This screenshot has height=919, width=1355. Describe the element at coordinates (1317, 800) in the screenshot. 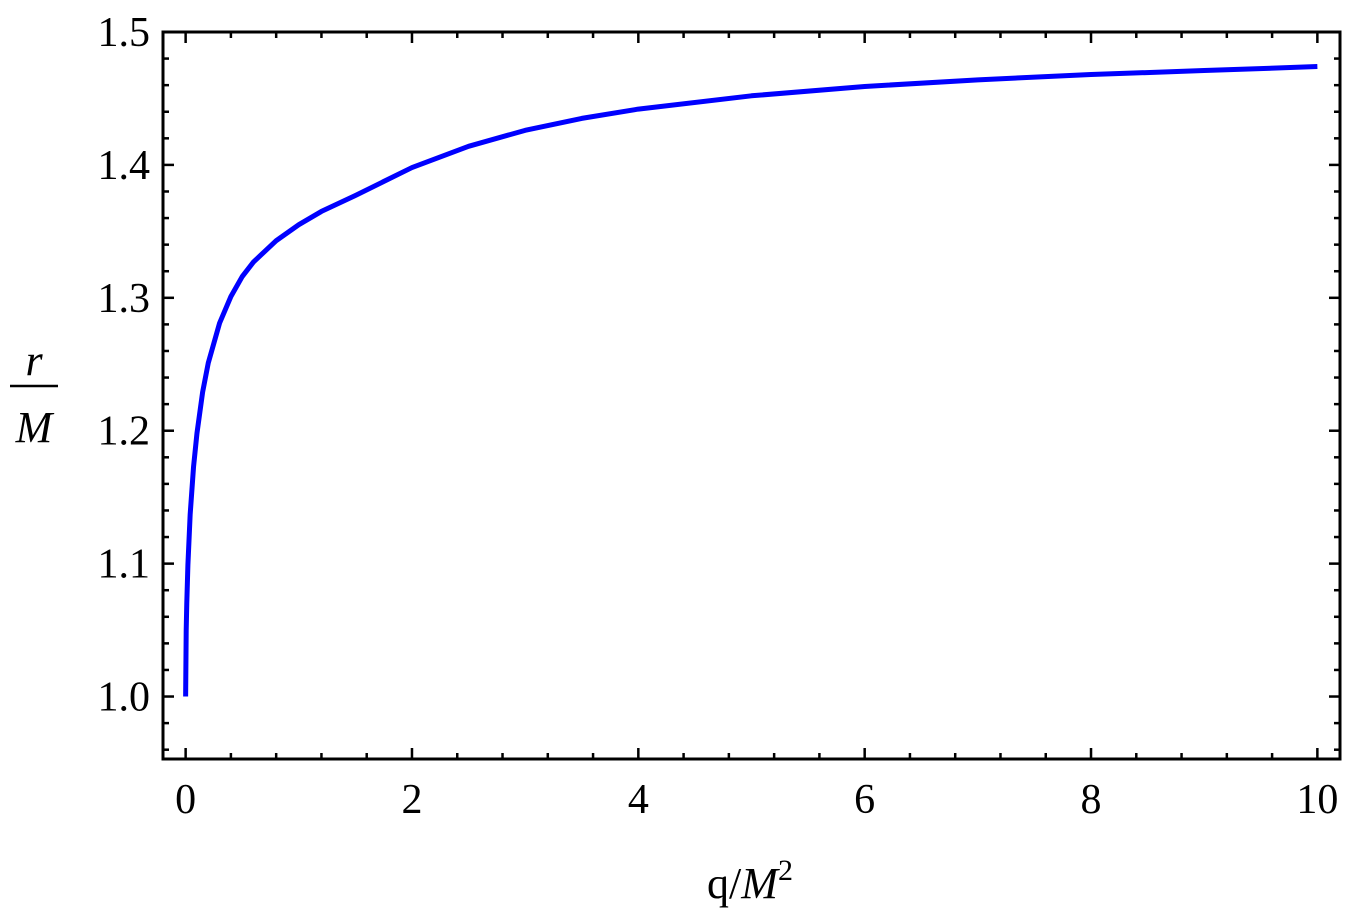

I see `x-tick-label: 10` at that location.